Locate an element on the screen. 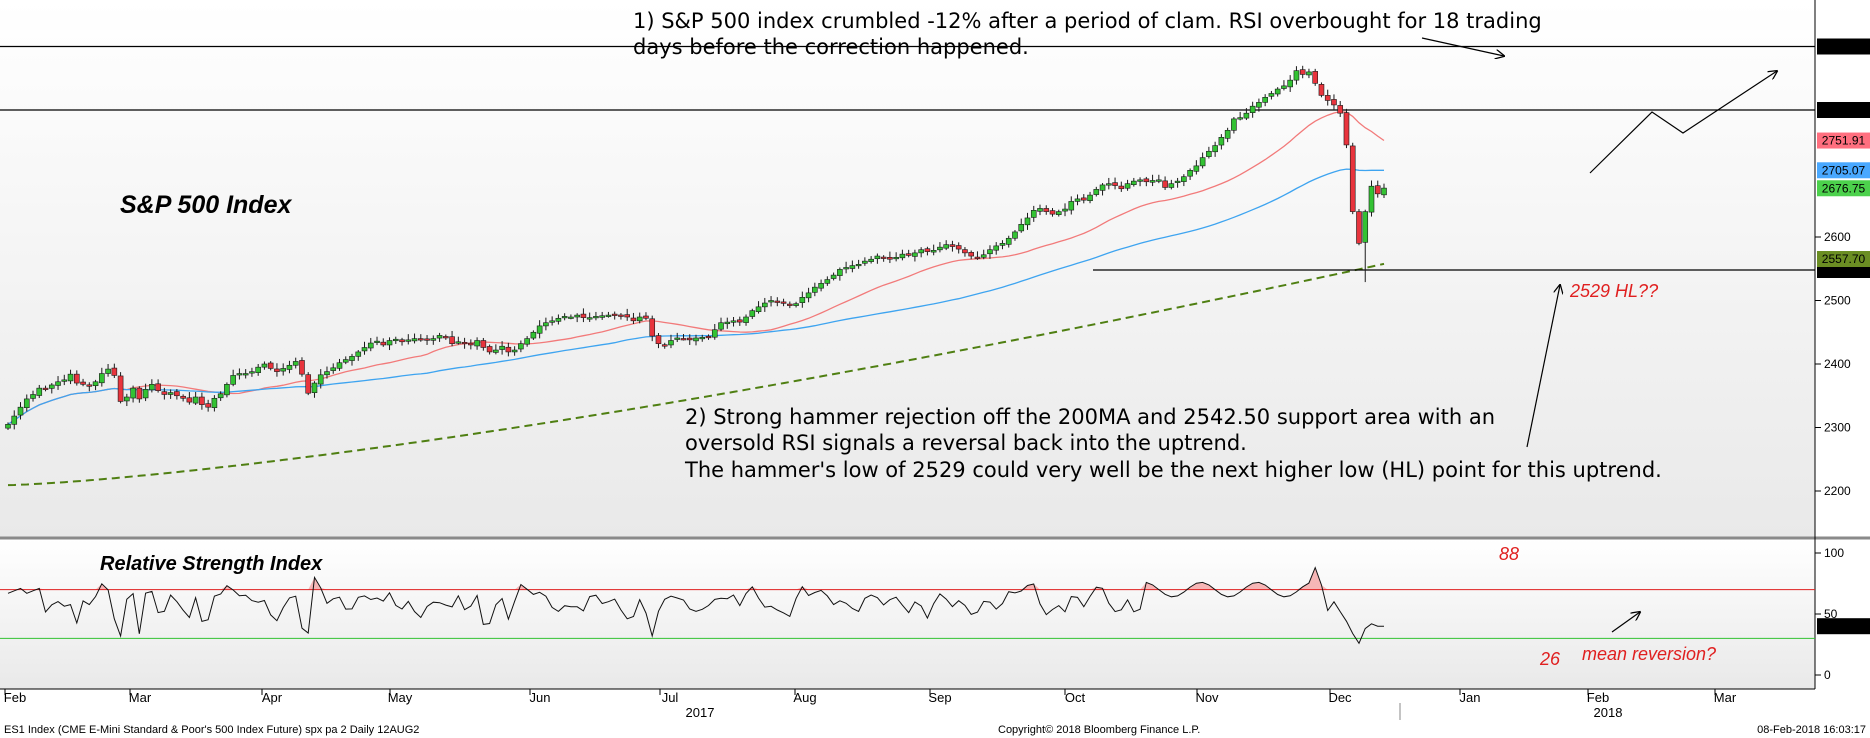 The image size is (1870, 738). rsi-last-box is located at coordinates (1843, 626).